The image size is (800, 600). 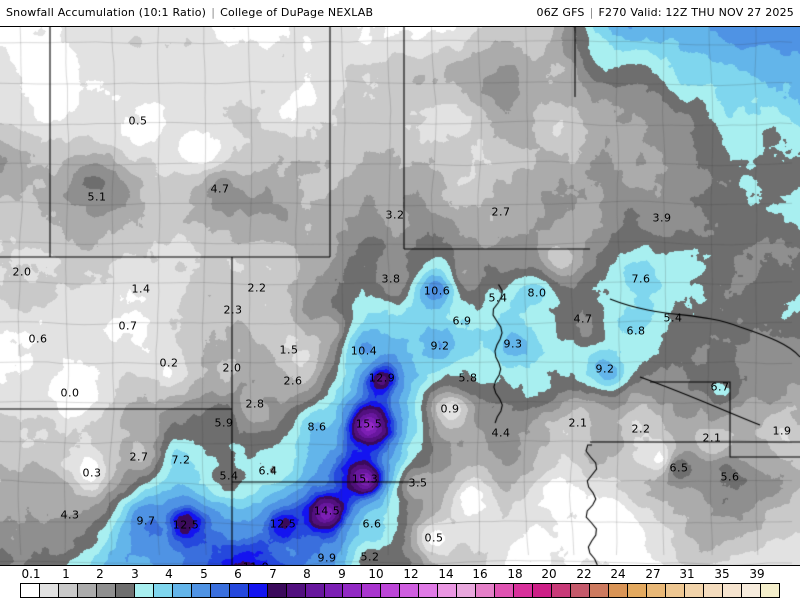 I want to click on colorbar-tick: 22, so click(x=584, y=574).